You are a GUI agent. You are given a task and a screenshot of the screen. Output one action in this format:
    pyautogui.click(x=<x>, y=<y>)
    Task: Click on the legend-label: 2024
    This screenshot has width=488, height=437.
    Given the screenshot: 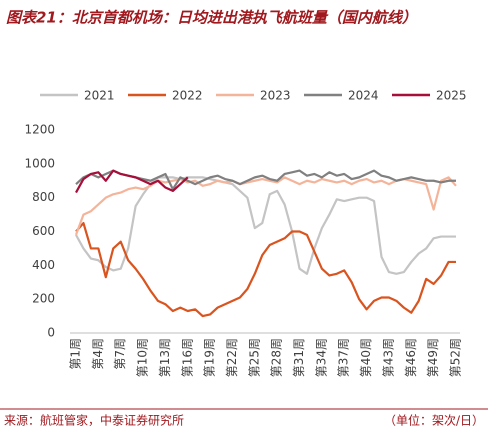 What is the action you would take?
    pyautogui.click(x=363, y=96)
    